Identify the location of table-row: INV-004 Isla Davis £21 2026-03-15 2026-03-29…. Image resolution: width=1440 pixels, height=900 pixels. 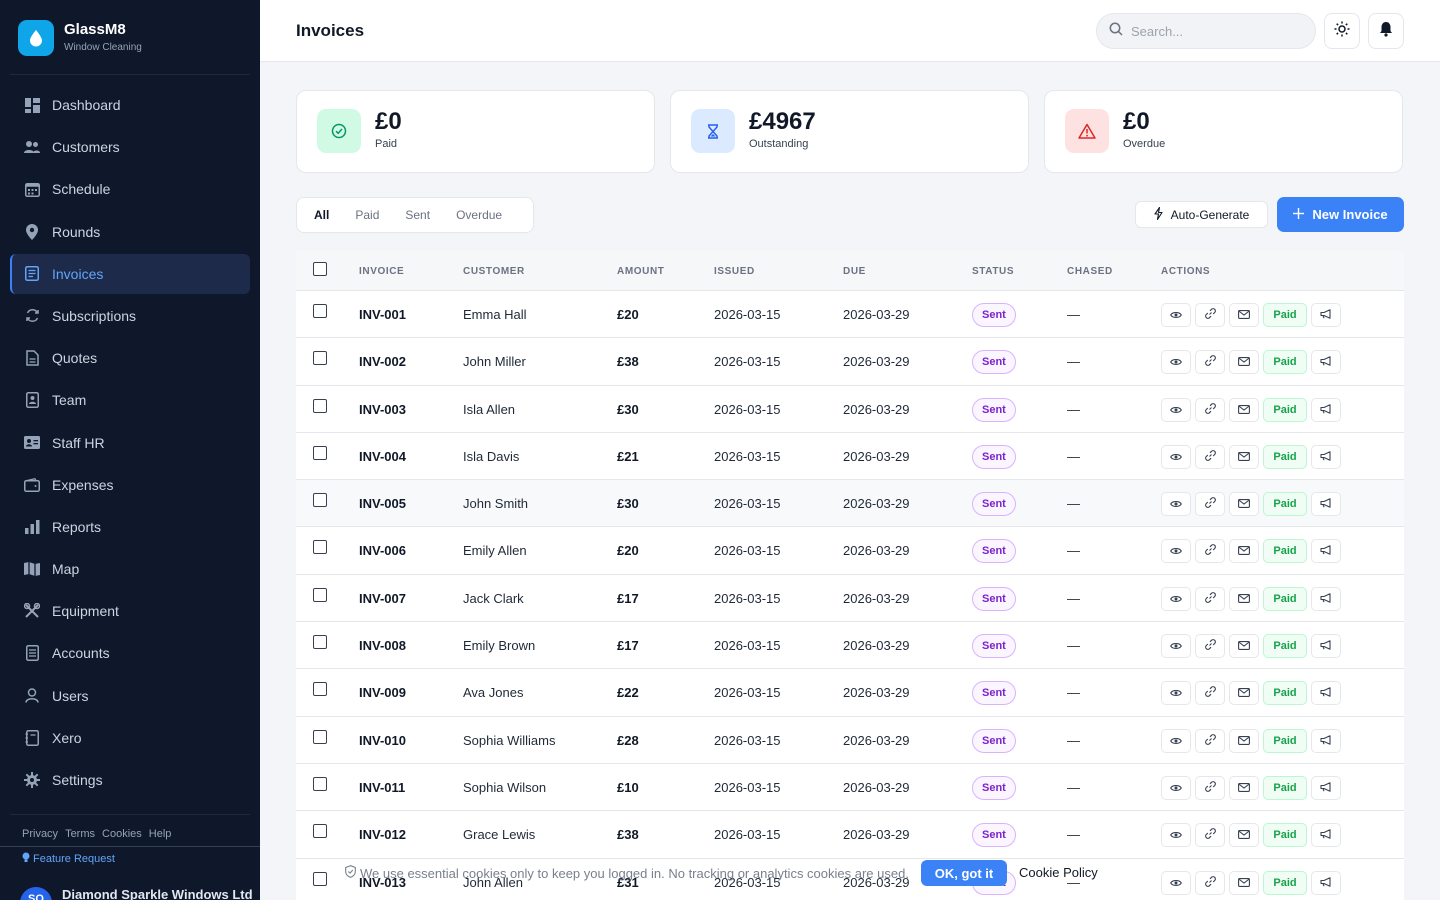
(850, 456).